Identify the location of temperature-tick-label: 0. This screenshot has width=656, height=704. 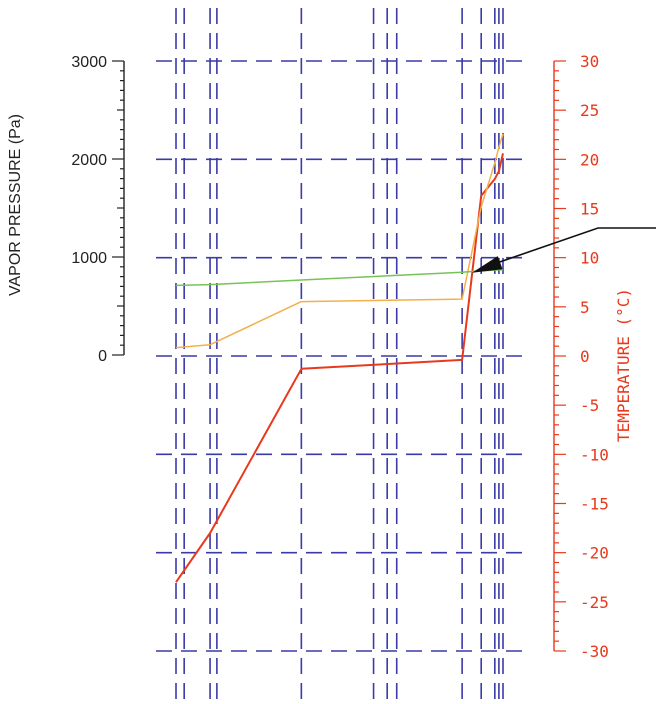
(585, 356).